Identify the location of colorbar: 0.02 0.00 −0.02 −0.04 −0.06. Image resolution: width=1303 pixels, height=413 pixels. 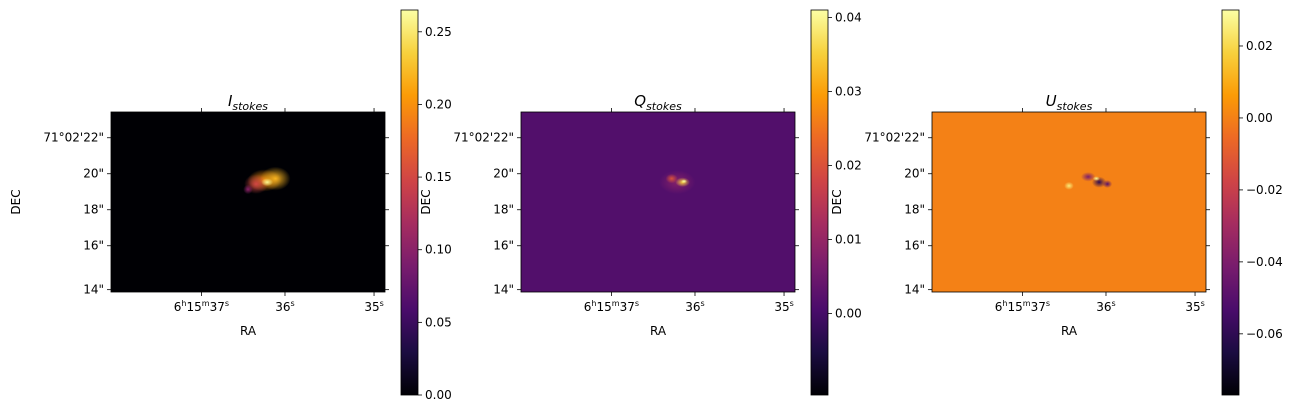
(1252, 202).